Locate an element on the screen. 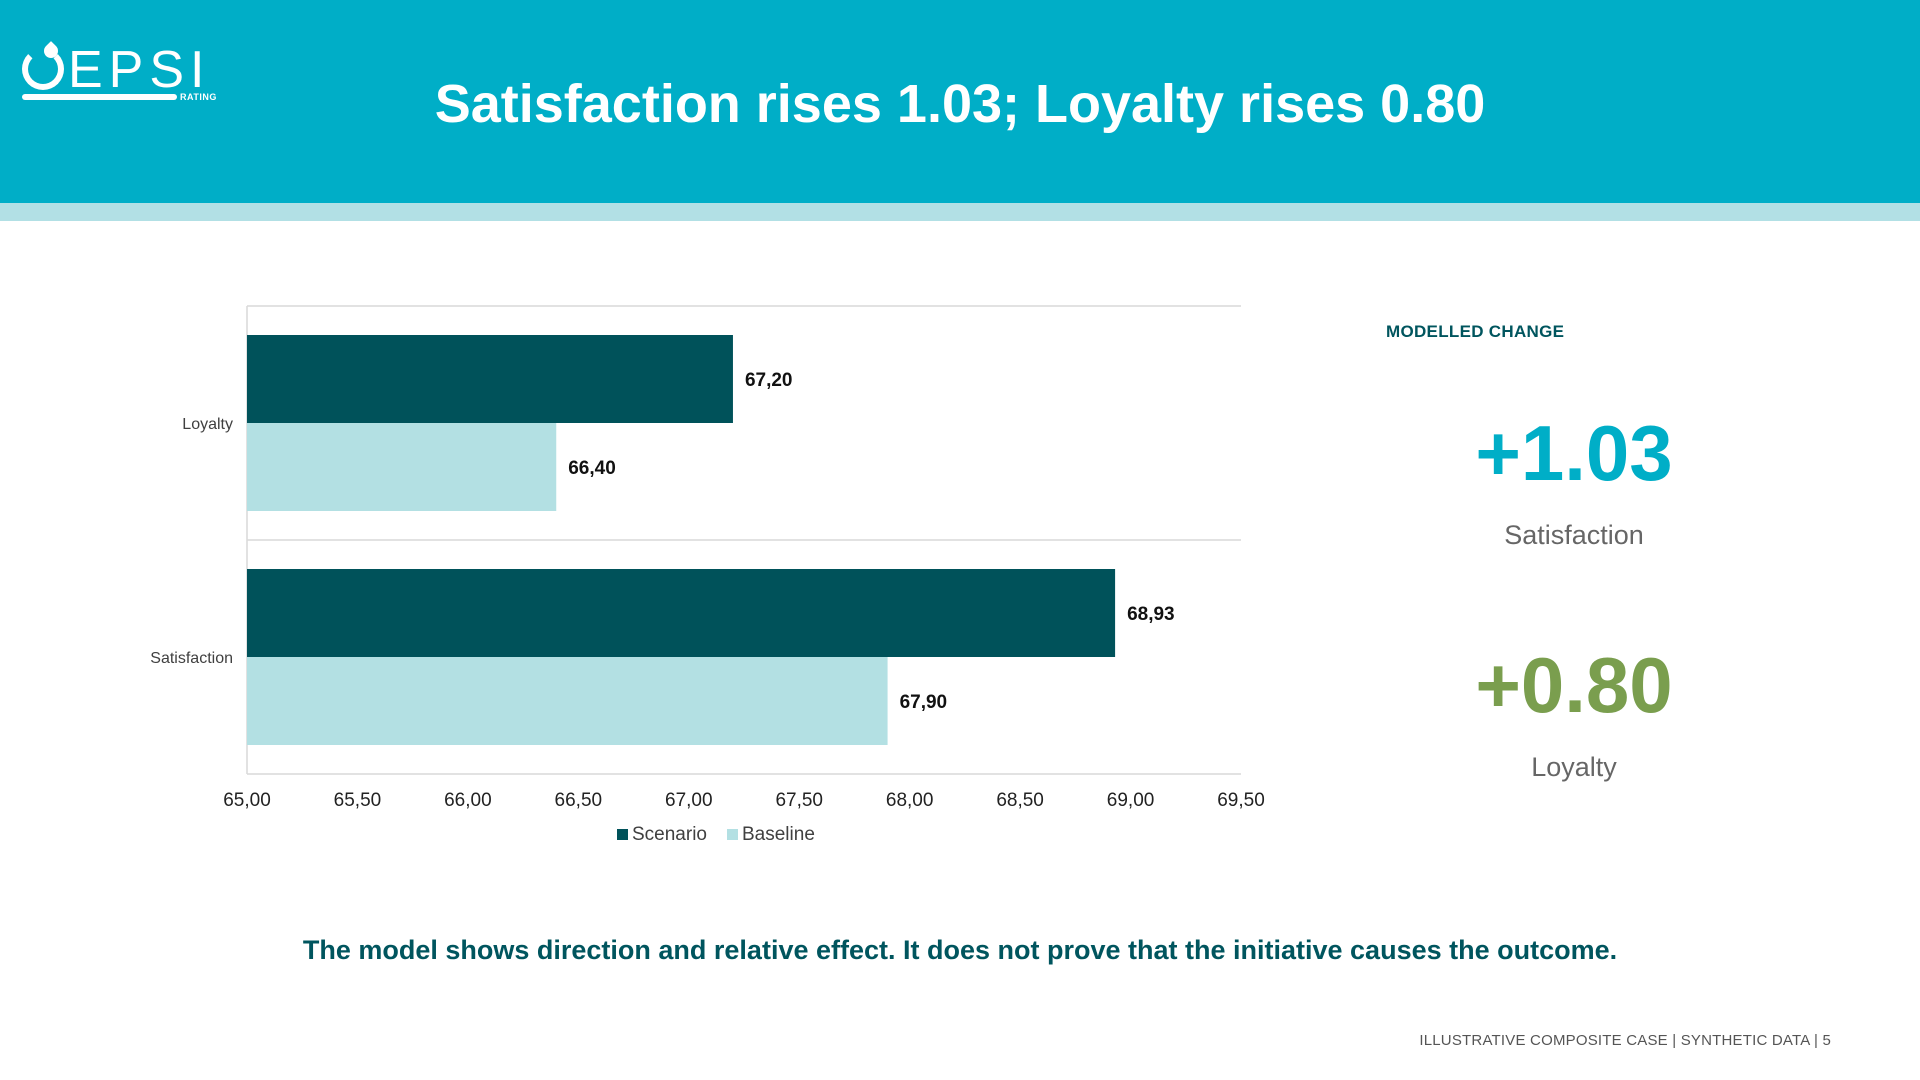 Image resolution: width=1920 pixels, height=1080 pixels. logo-subtext: RATING is located at coordinates (198, 97).